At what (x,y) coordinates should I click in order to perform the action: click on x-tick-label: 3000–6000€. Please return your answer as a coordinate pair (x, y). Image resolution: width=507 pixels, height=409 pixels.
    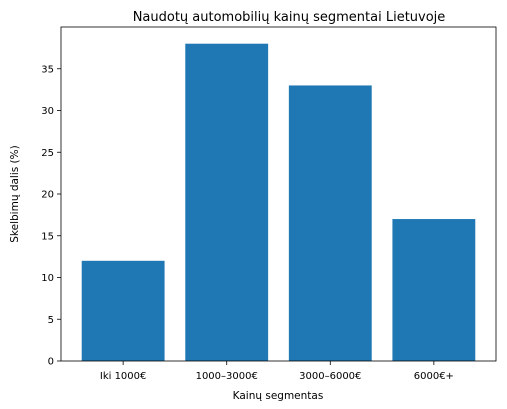
    Looking at the image, I should click on (330, 376).